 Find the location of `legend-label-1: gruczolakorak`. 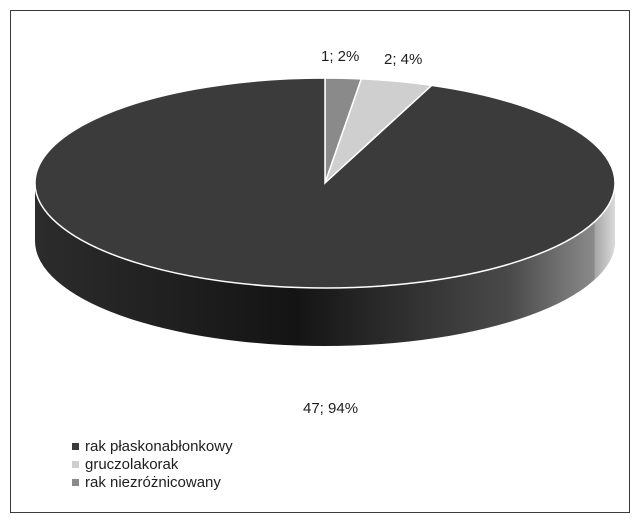

legend-label-1: gruczolakorak is located at coordinates (132, 464).